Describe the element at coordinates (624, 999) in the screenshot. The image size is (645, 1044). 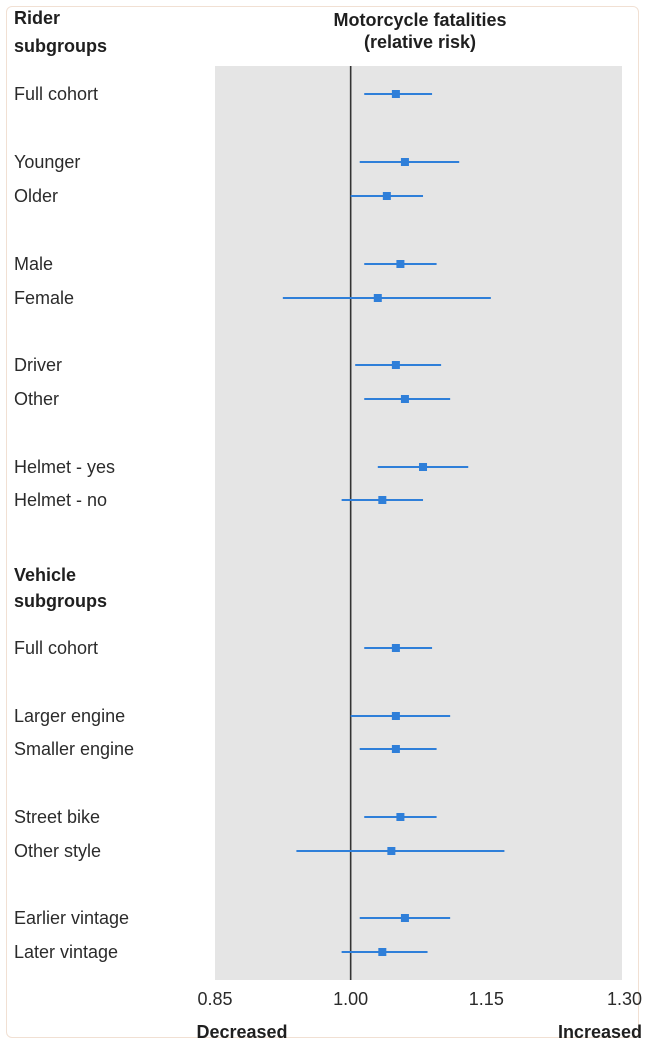
I see `x-tick-label: 1.30` at that location.